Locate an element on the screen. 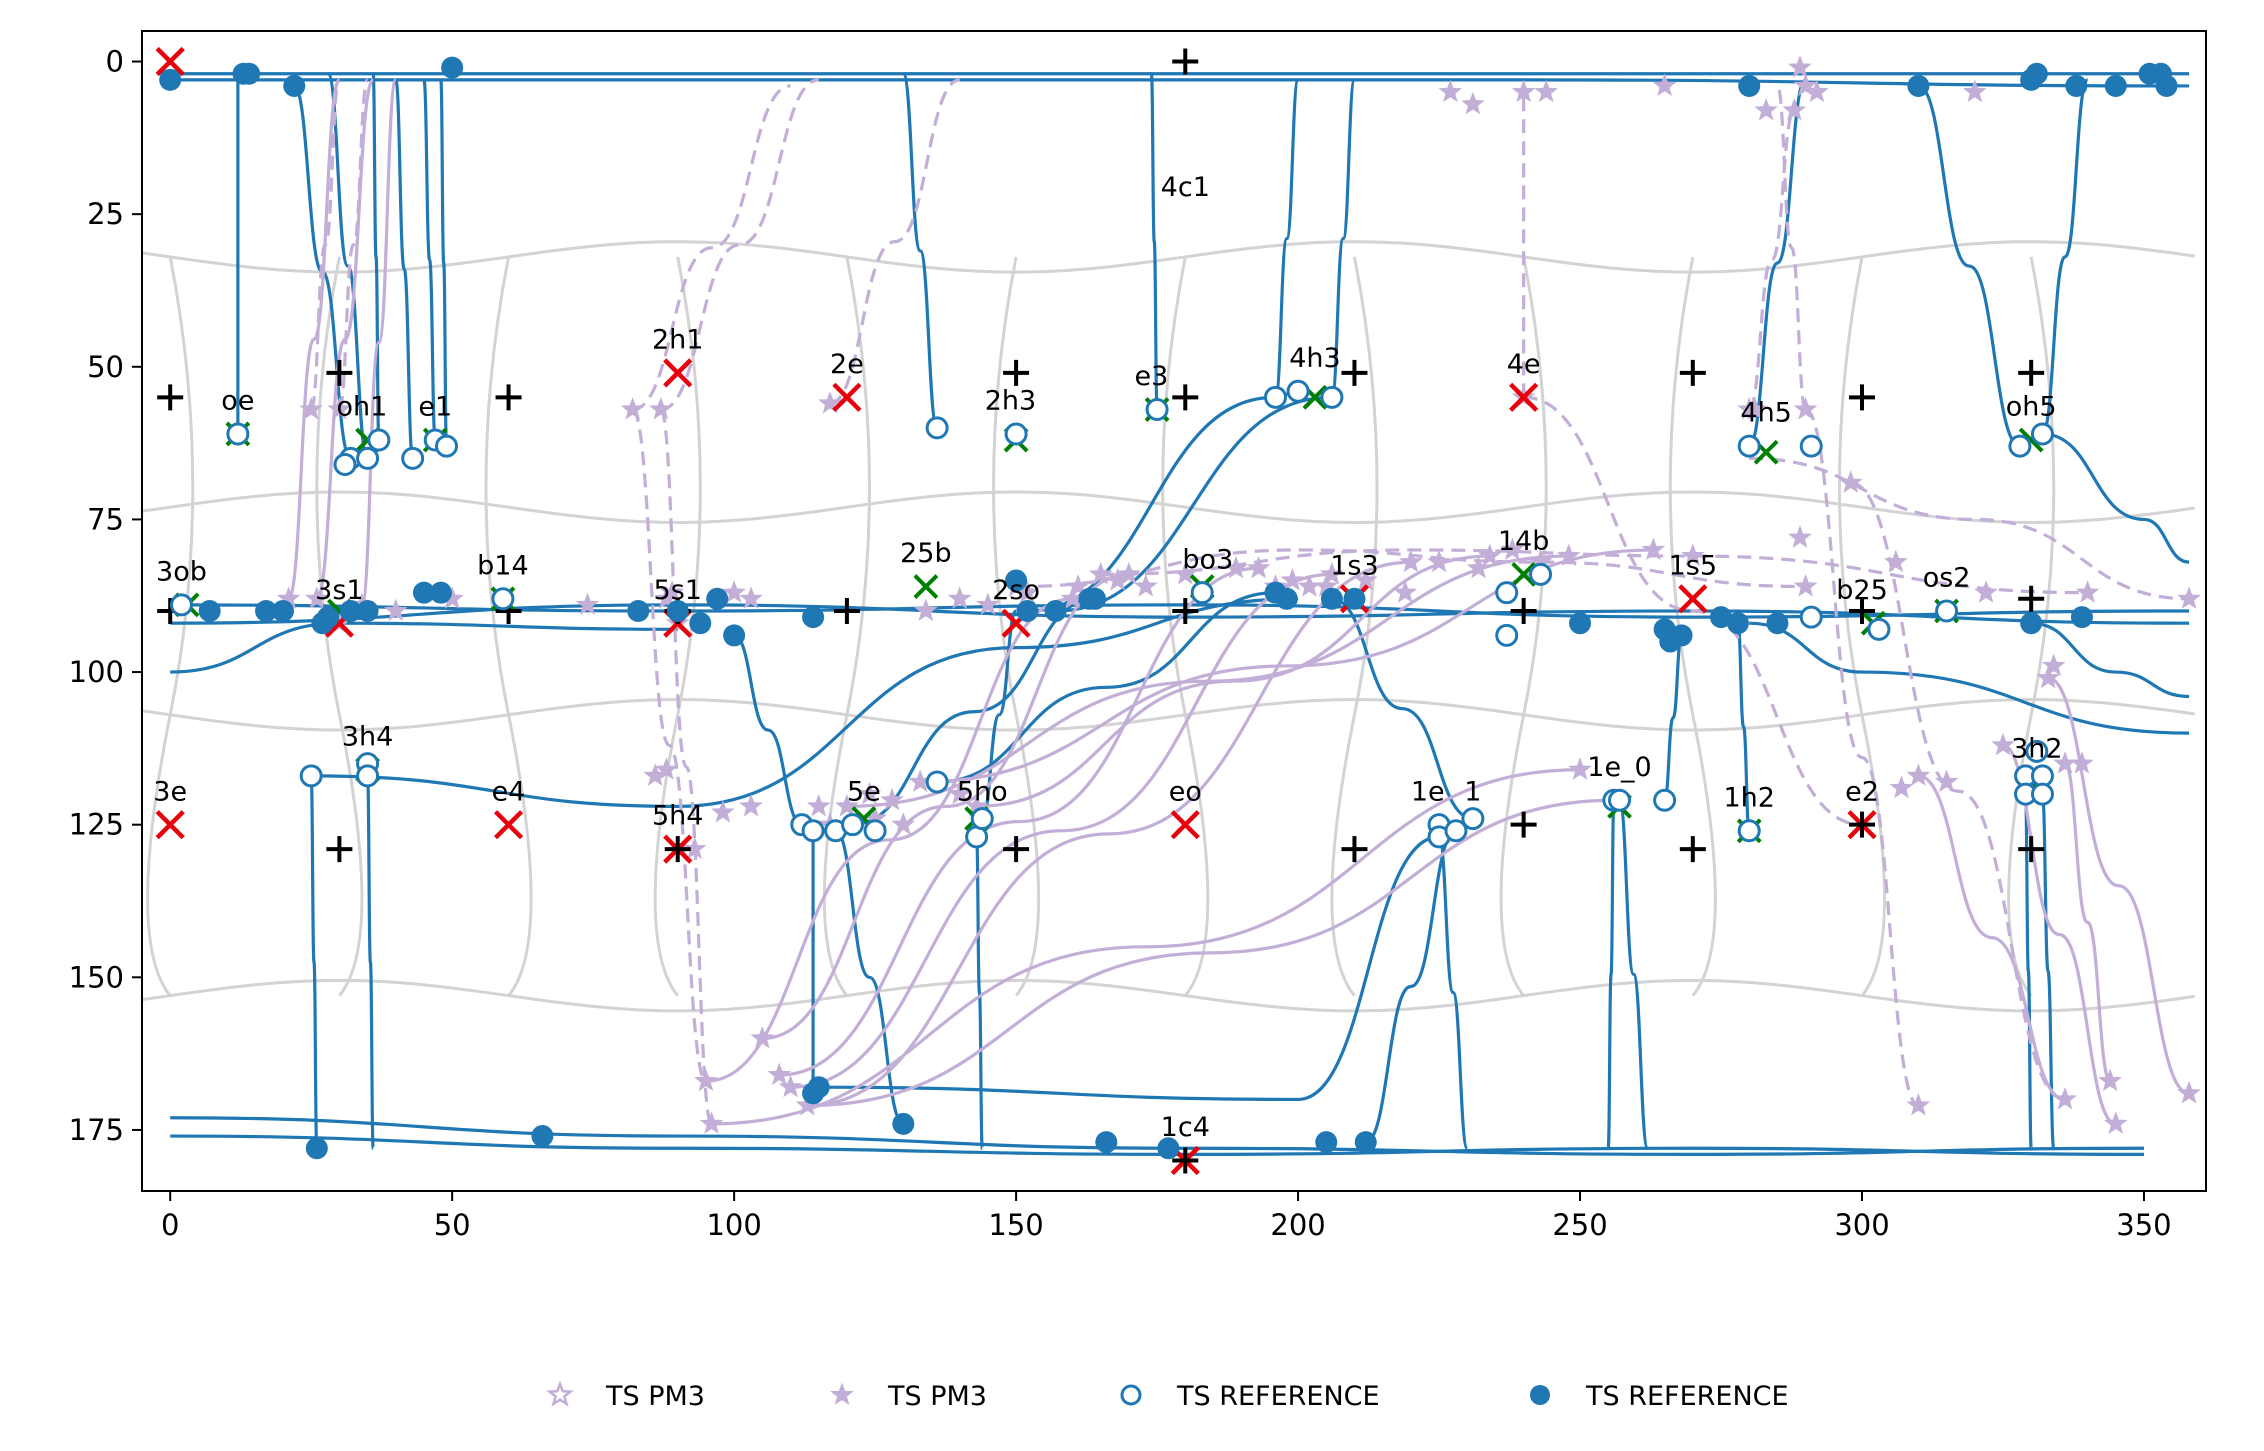 This screenshot has height=1451, width=2264. x-tick-label: 200 is located at coordinates (1297, 1225).